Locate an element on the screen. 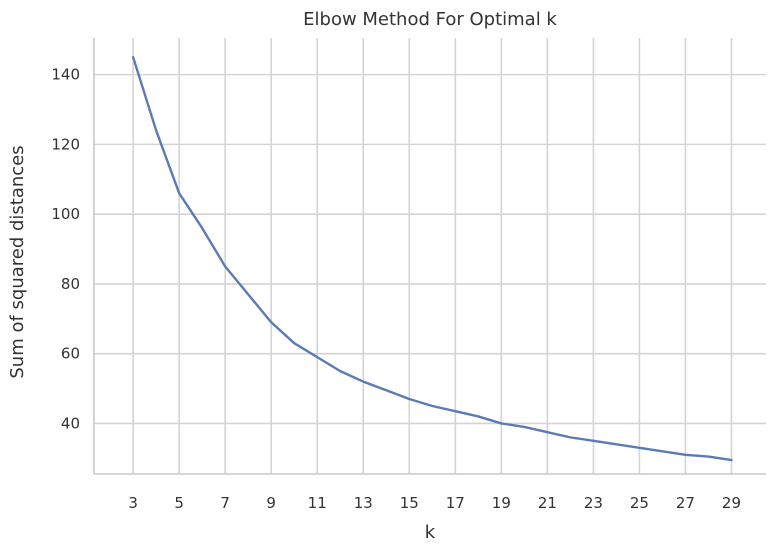  y-tick-label: 80 is located at coordinates (70, 284).